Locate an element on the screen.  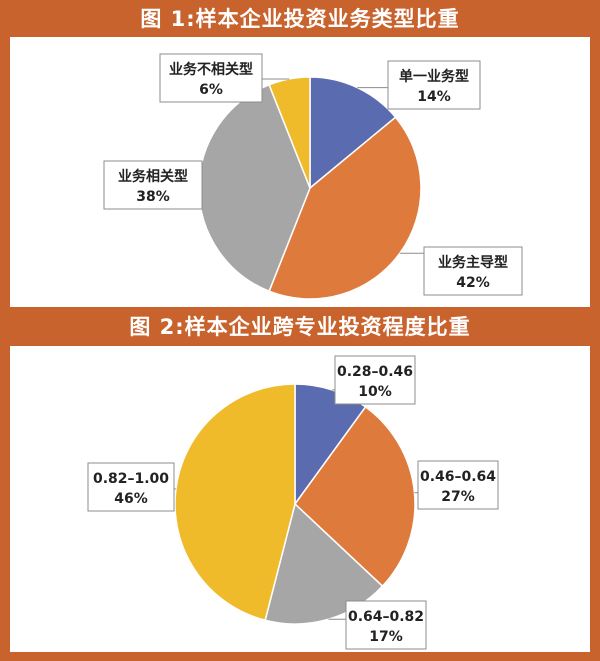
chart1-label-0: 单一业务型 is located at coordinates (434, 76).